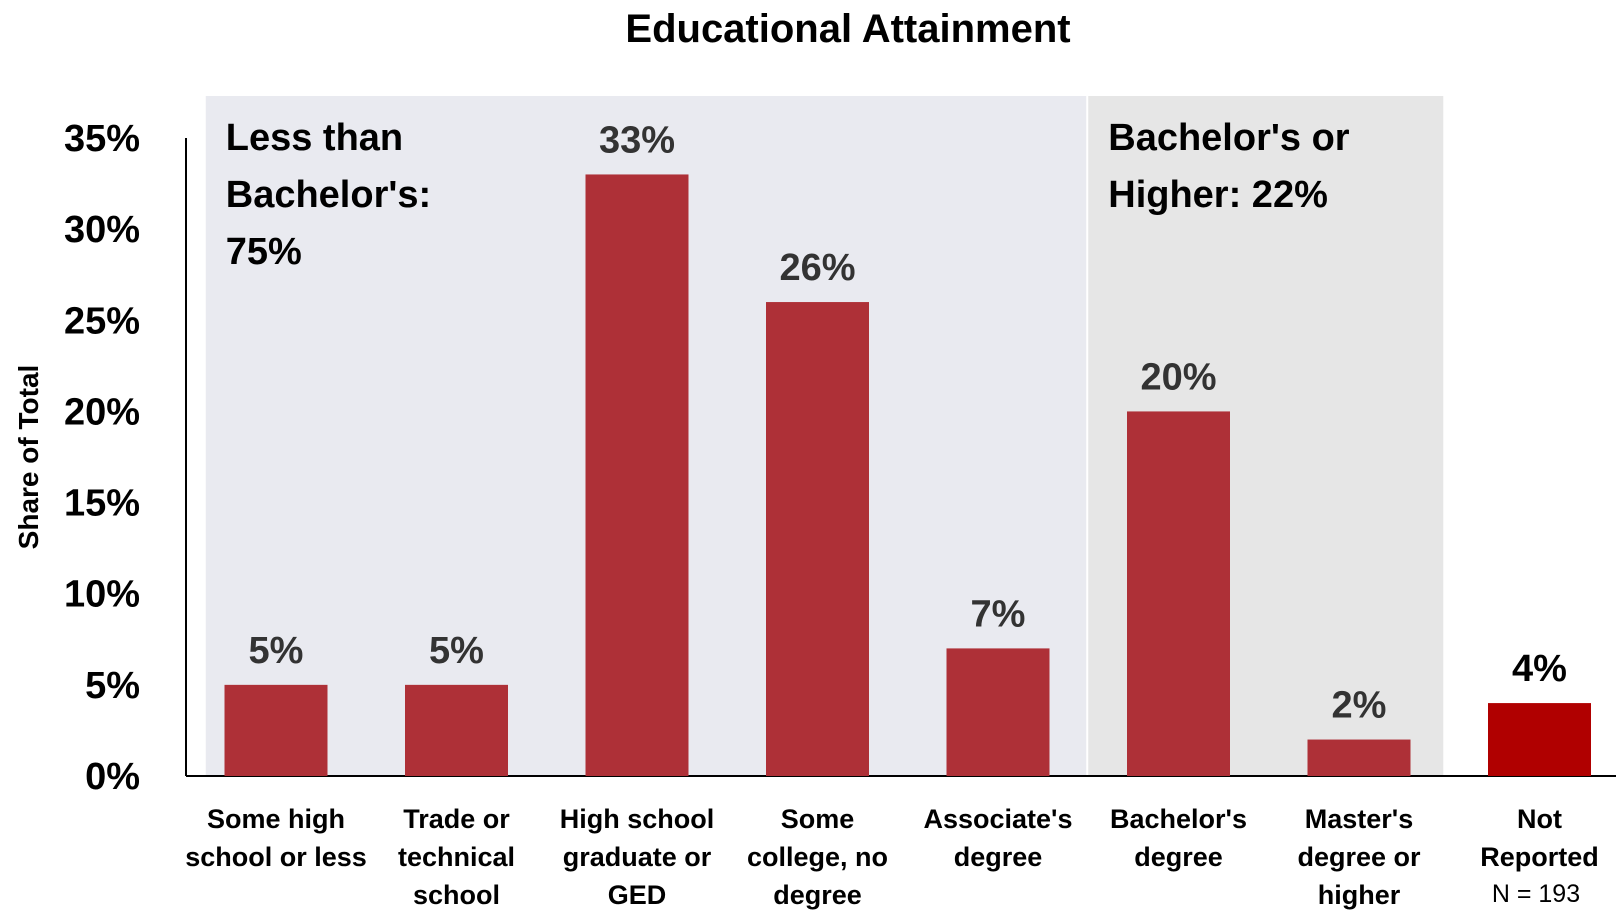 This screenshot has height=910, width=1616. Describe the element at coordinates (637, 819) in the screenshot. I see `x-category-label-line: High school` at that location.